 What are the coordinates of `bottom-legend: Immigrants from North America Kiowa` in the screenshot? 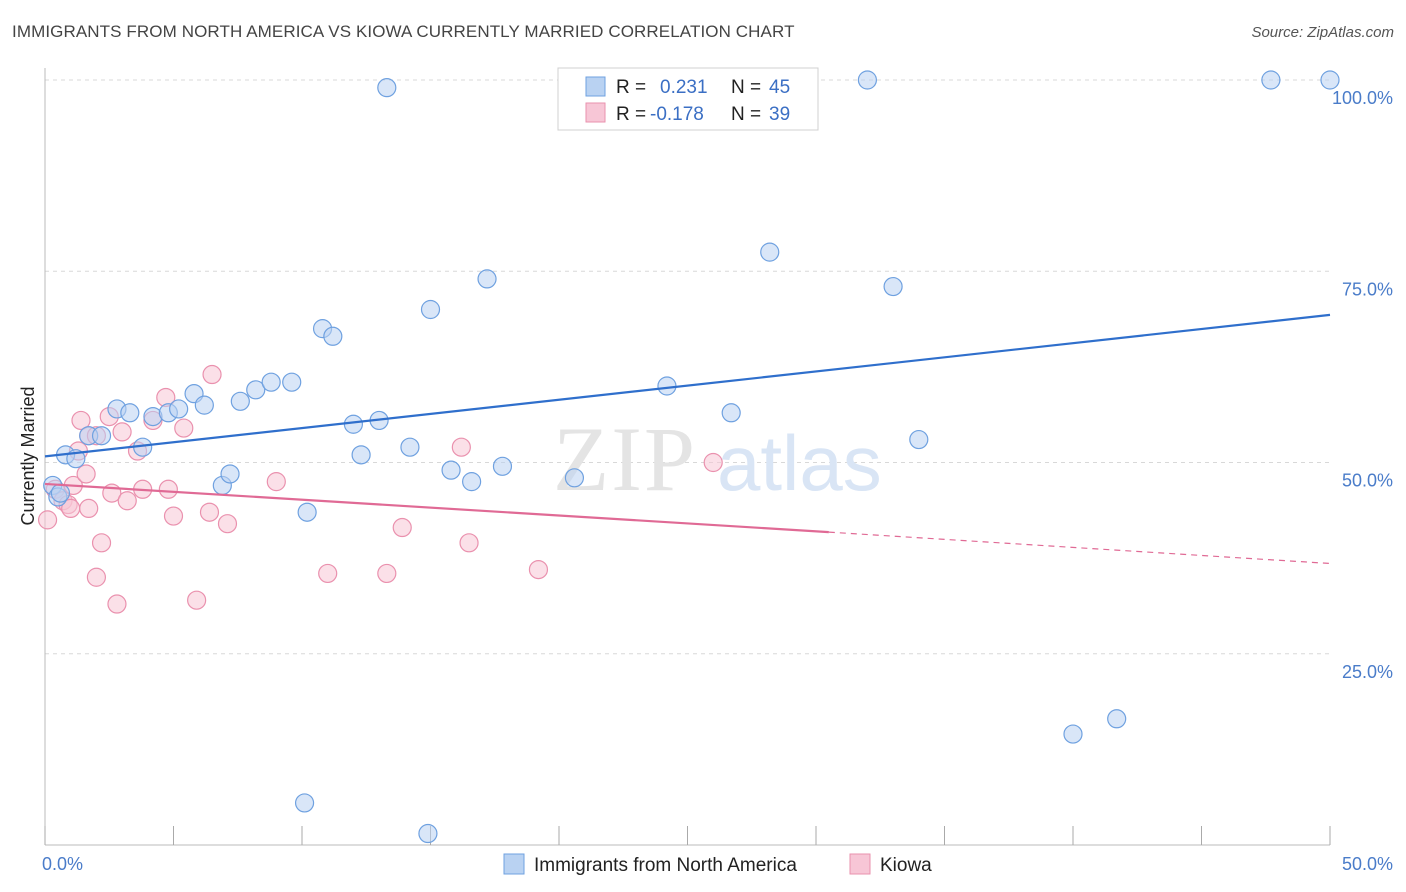 It's located at (717, 864).